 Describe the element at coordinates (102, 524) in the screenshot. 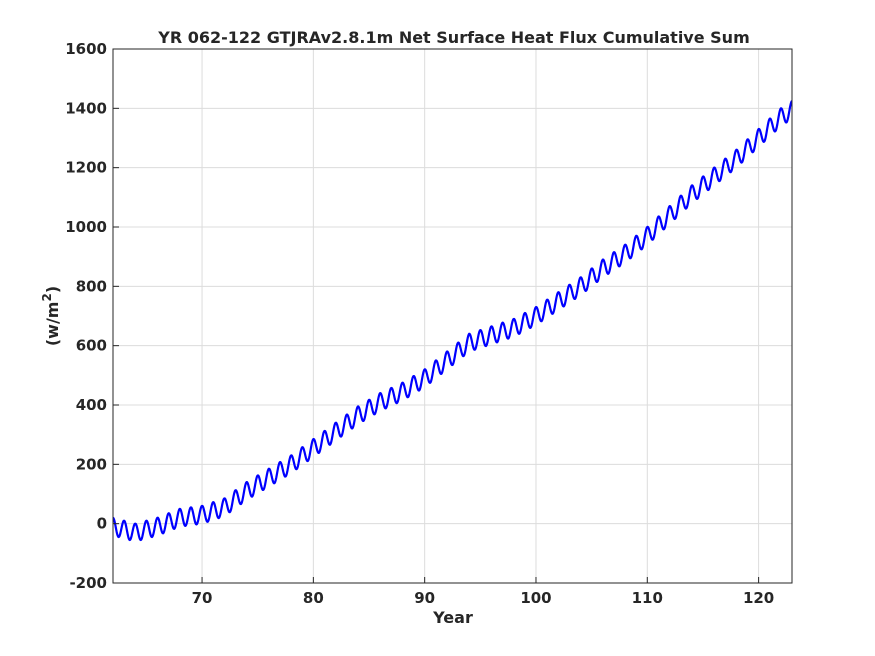

I see `y-tick-label: 0` at that location.